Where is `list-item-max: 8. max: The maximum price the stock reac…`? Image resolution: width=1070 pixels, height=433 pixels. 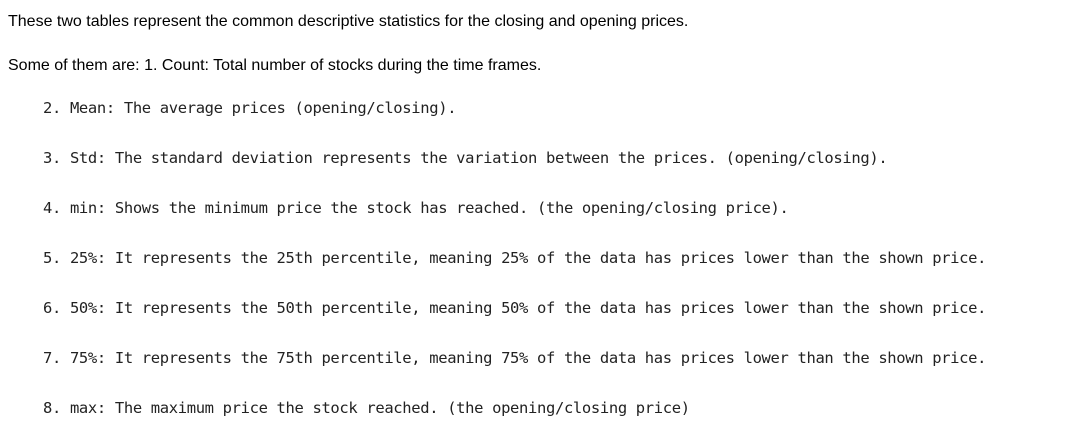 list-item-max: 8. max: The maximum price the stock reac… is located at coordinates (366, 408).